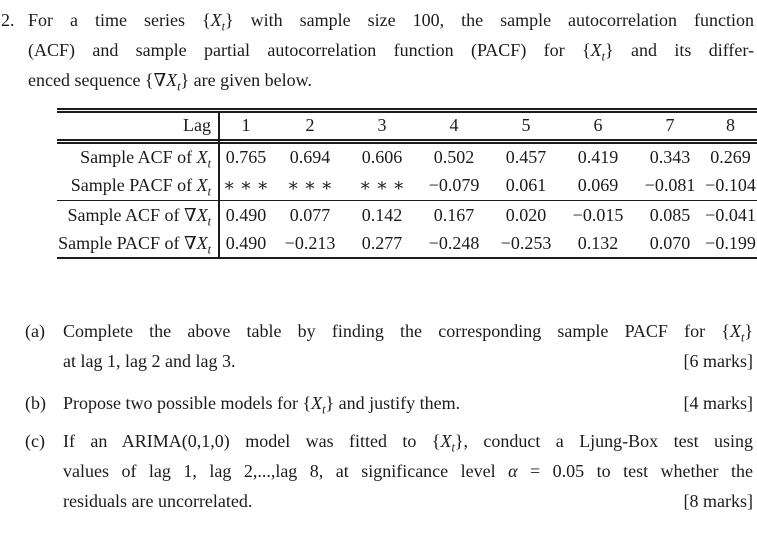 This screenshot has width=757, height=535. I want to click on value-cell: 0.606, so click(382, 157).